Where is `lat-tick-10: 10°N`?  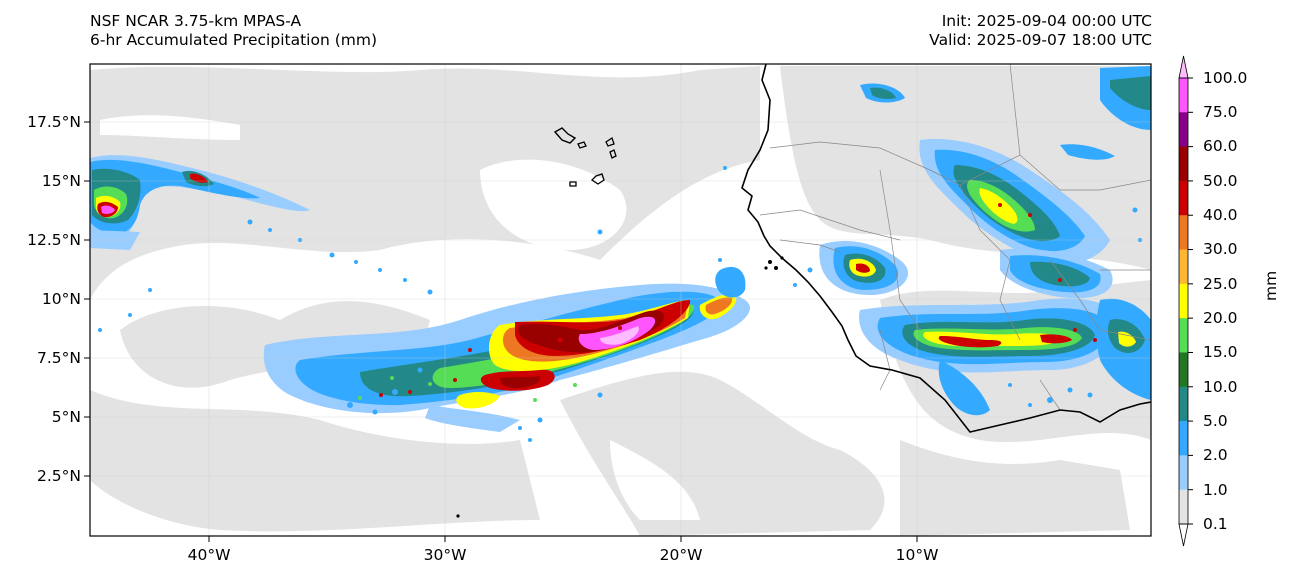 lat-tick-10: 10°N is located at coordinates (61, 299).